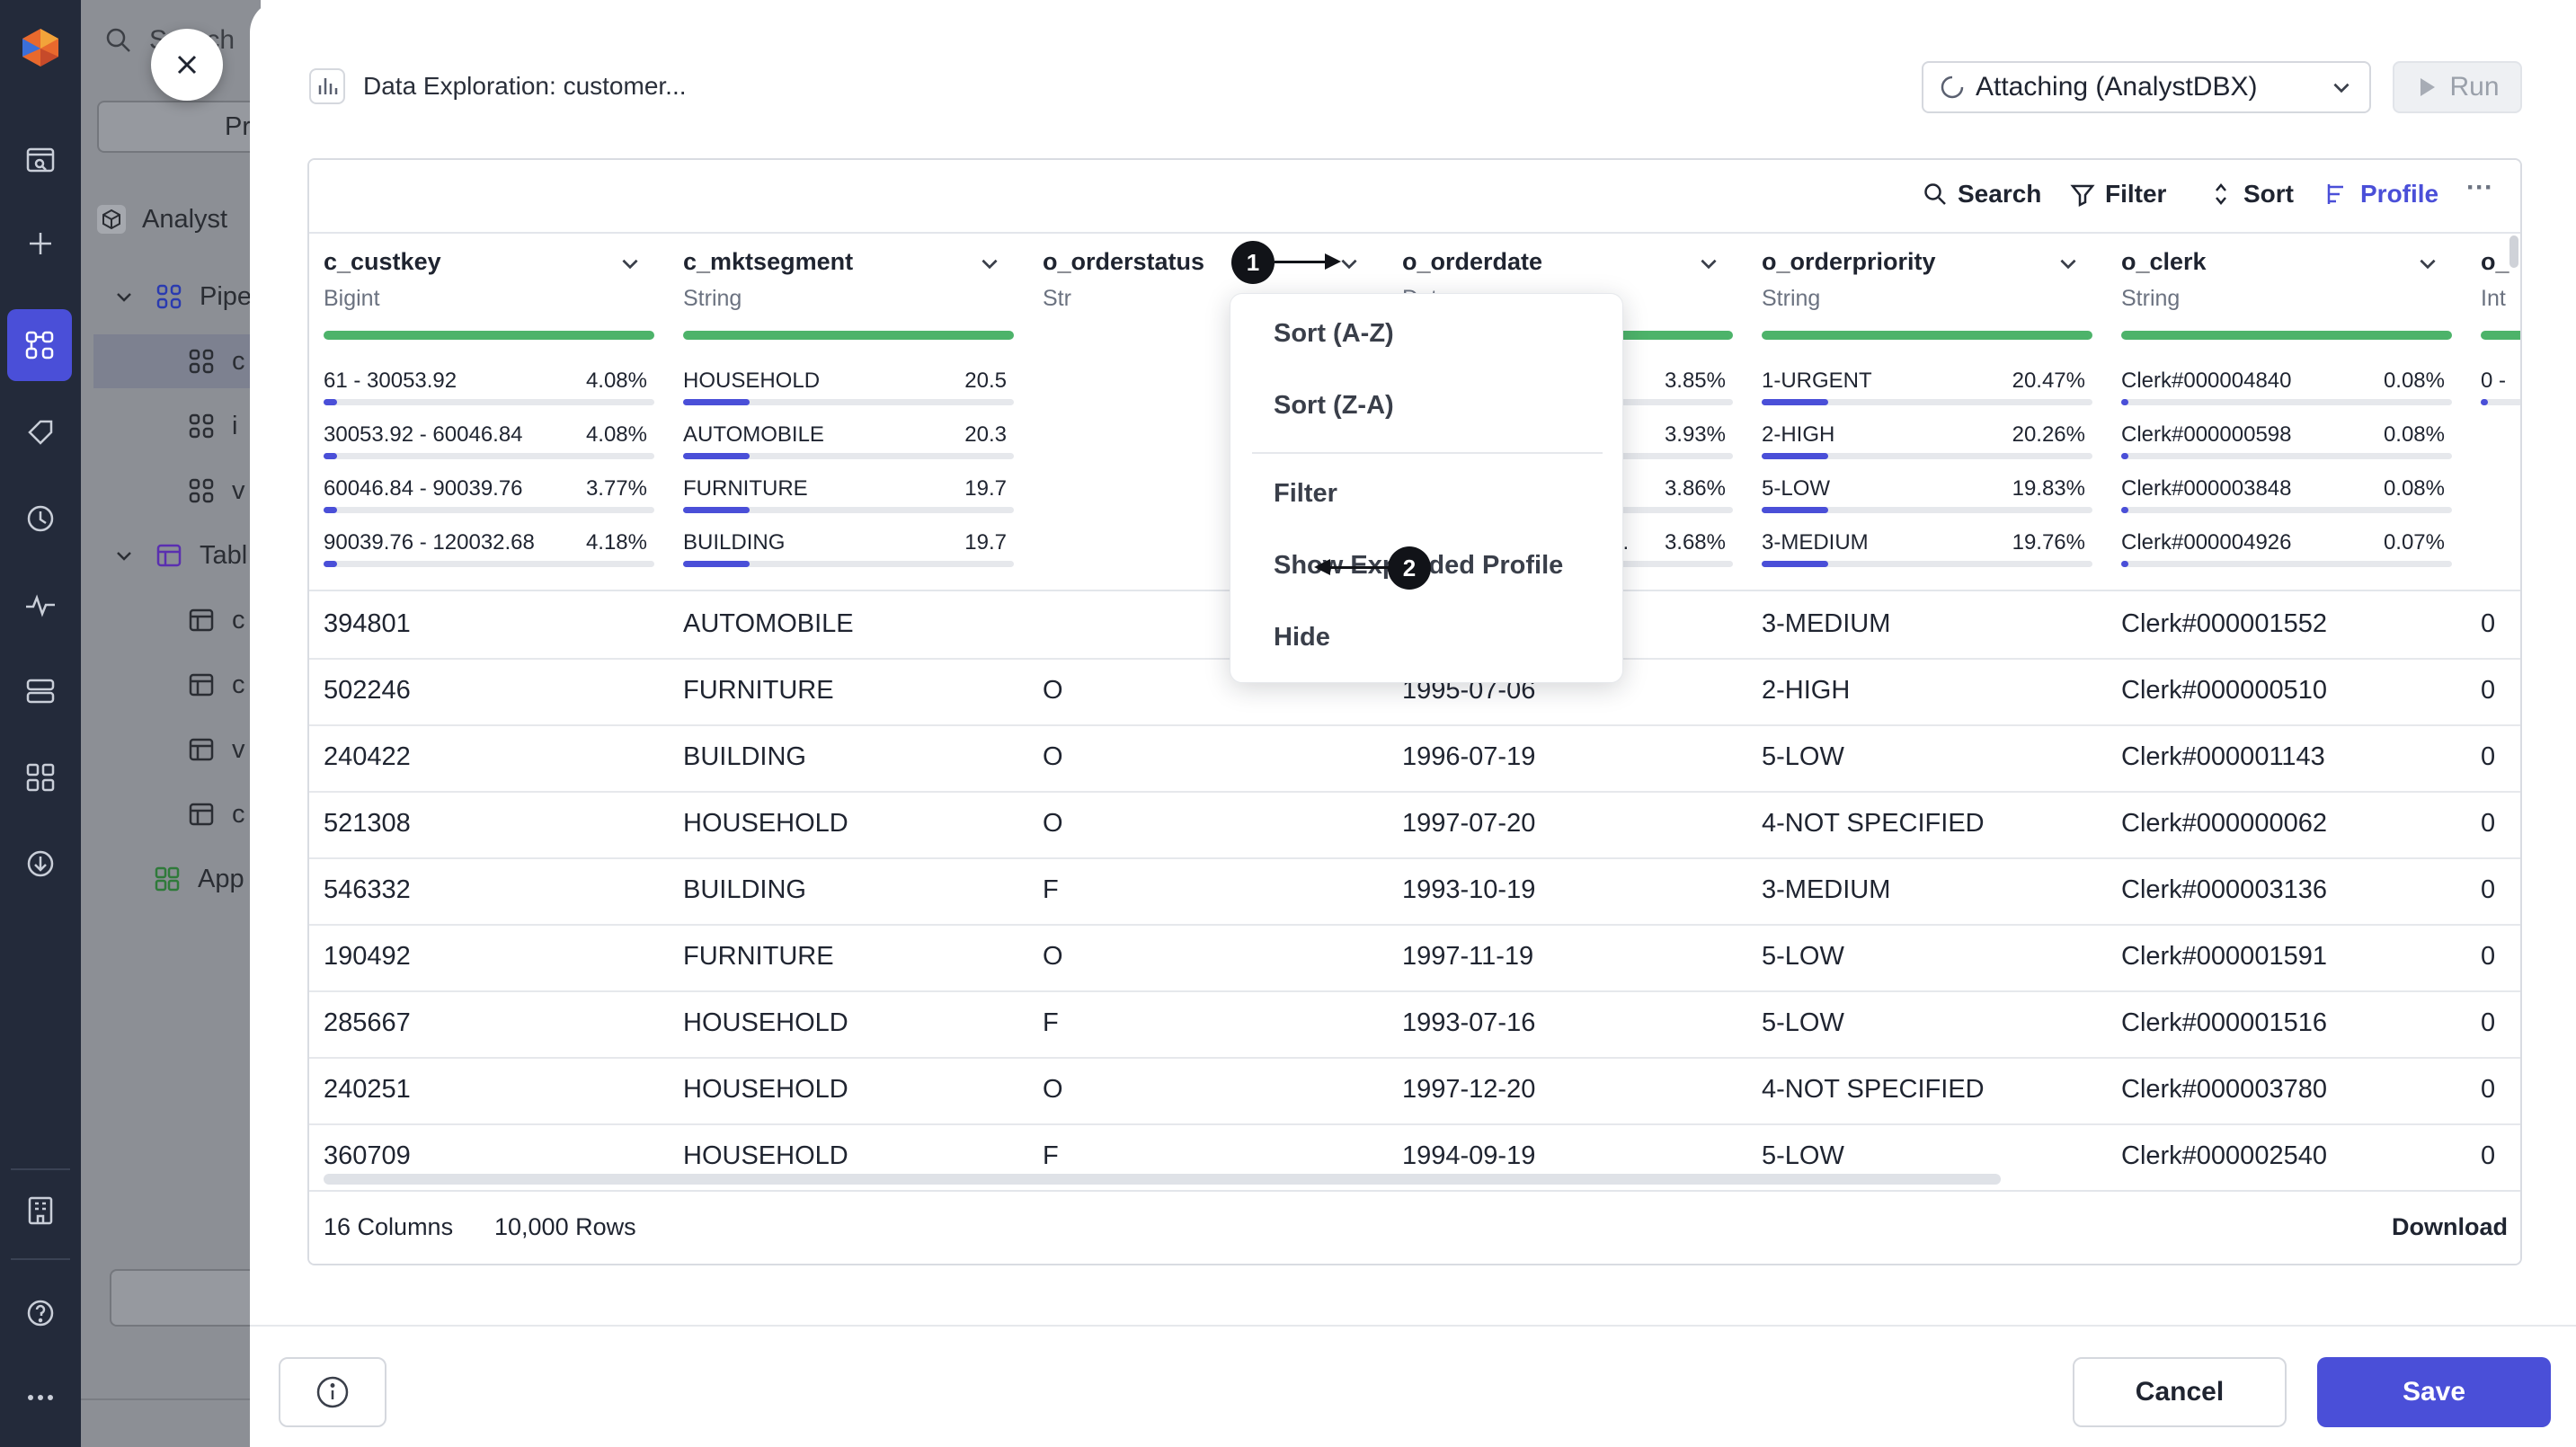 Image resolution: width=2576 pixels, height=1447 pixels. Describe the element at coordinates (40, 1397) in the screenshot. I see `more-icon` at that location.